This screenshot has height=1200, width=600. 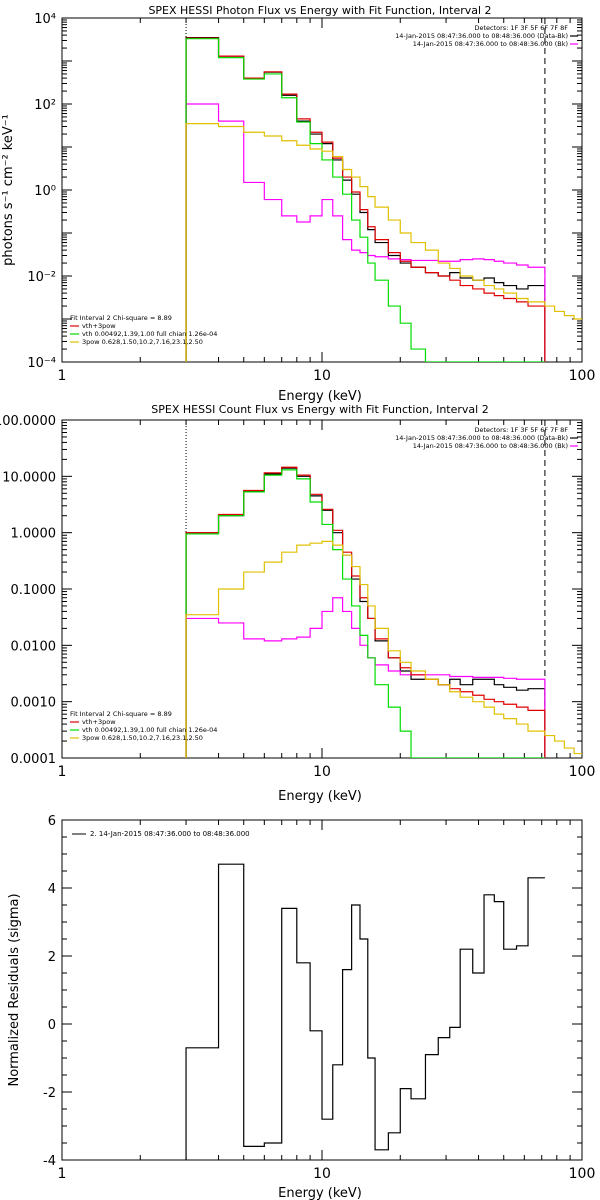 I want to click on y-tick-label: 6, so click(x=52, y=821).